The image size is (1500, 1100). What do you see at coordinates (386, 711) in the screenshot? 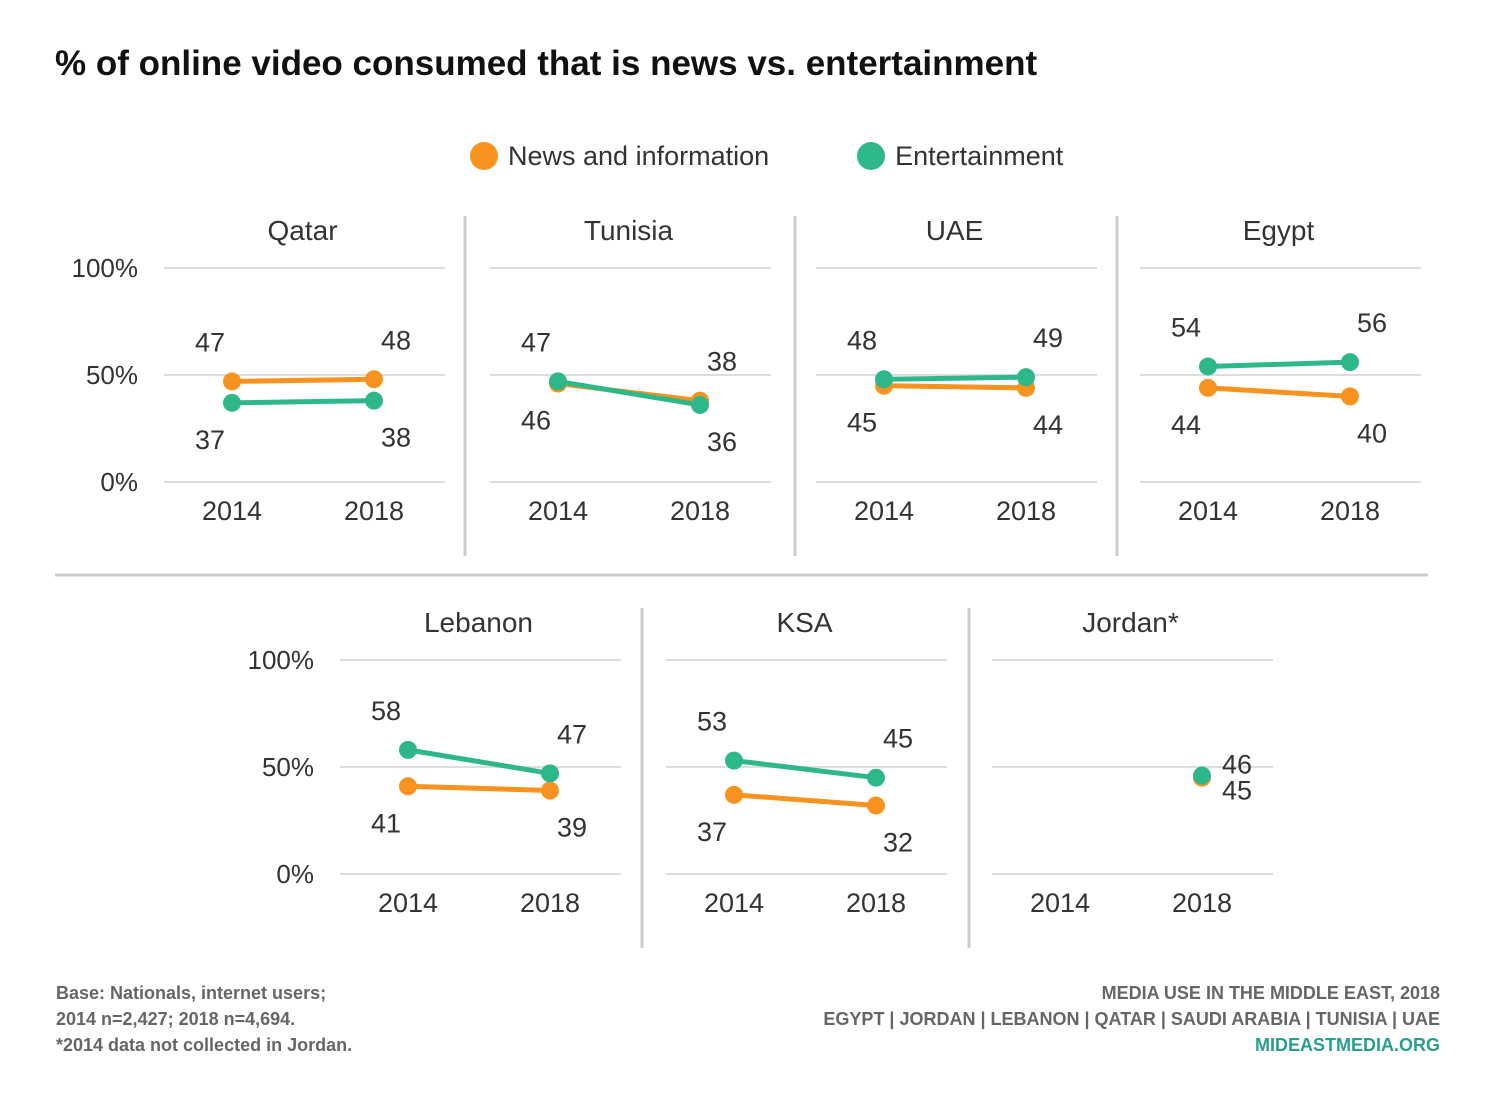
I see `data-label: 58` at bounding box center [386, 711].